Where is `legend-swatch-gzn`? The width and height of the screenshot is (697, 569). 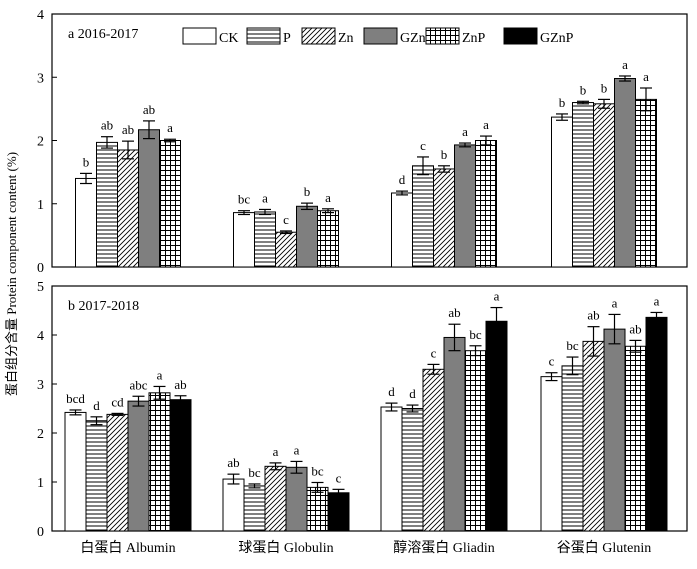
legend-swatch-gzn is located at coordinates (380, 36).